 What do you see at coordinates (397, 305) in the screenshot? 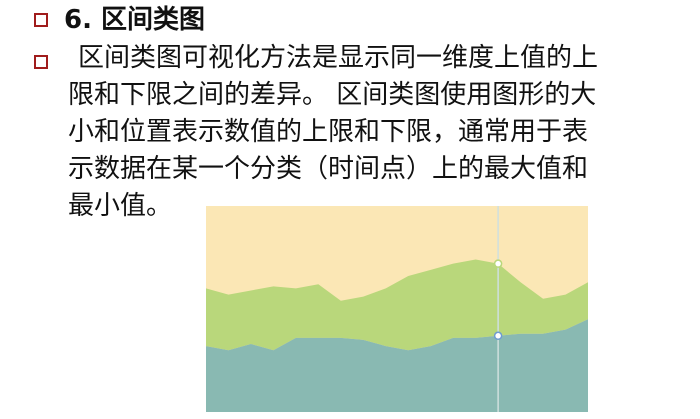
I see `range-band` at bounding box center [397, 305].